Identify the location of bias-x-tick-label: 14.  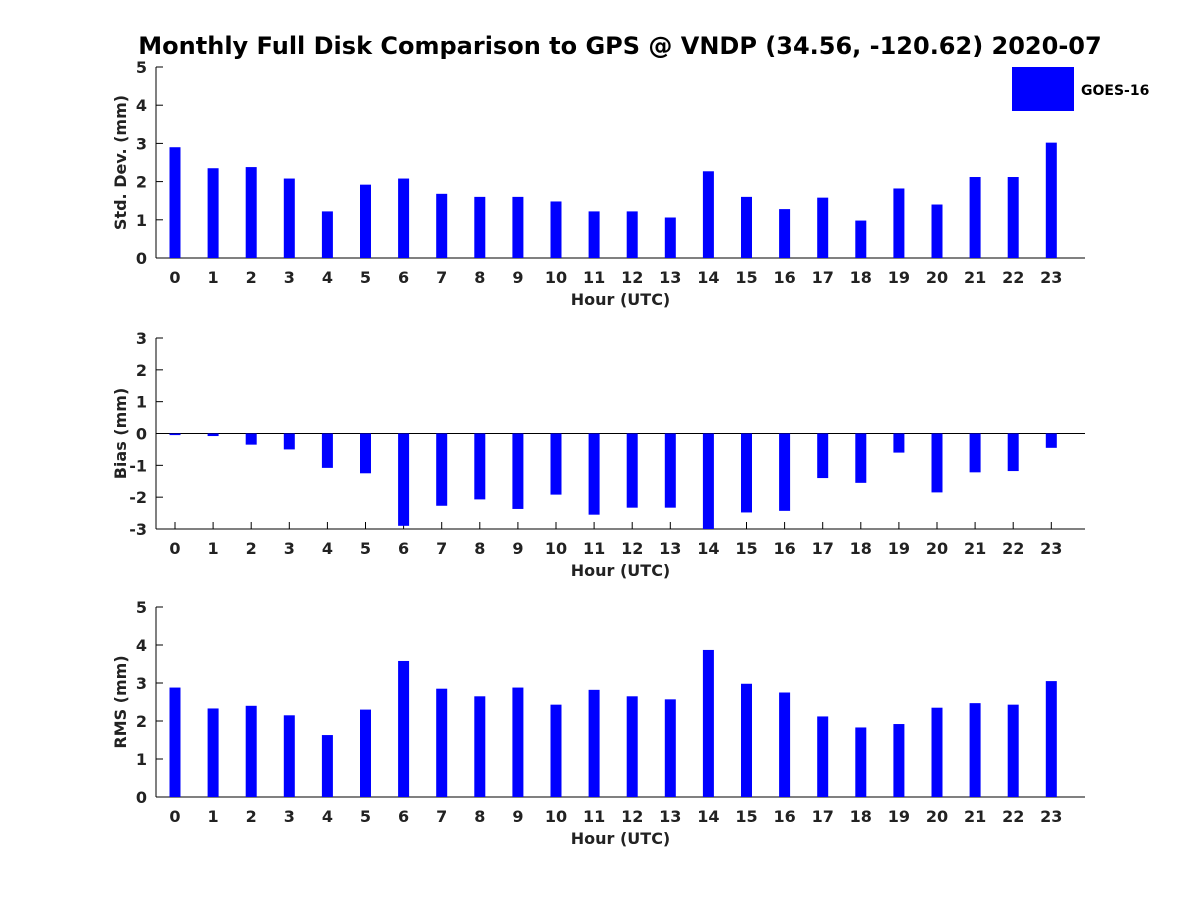
(708, 548).